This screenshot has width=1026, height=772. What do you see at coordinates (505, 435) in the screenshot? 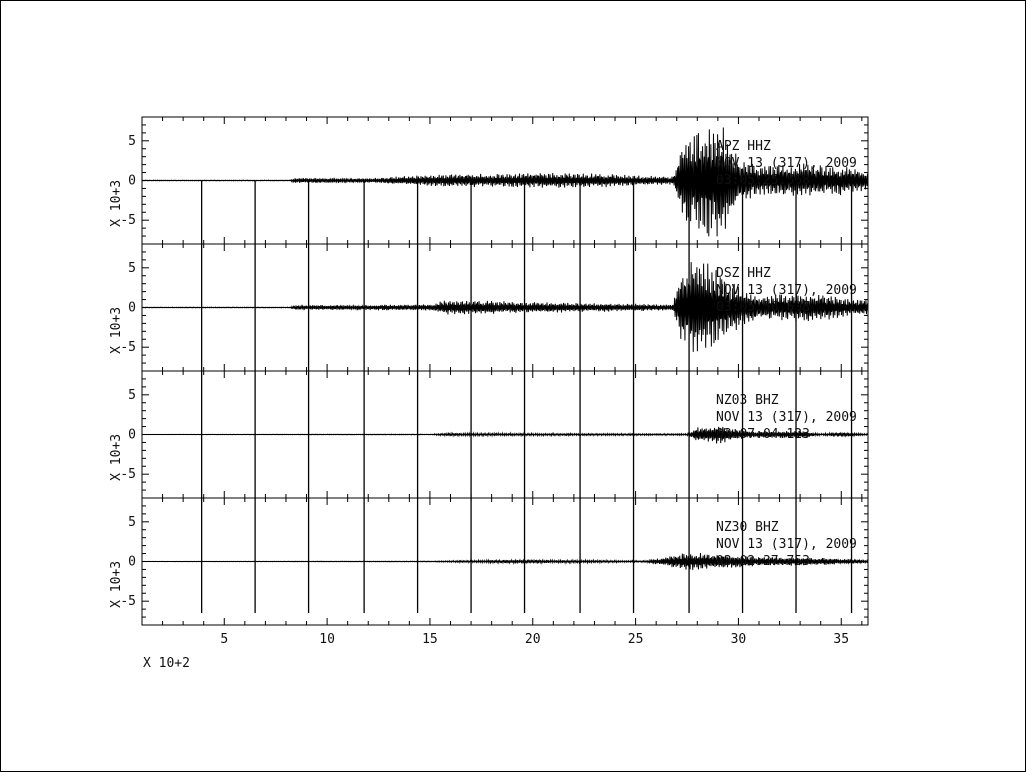
I see `waveform-nz03` at bounding box center [505, 435].